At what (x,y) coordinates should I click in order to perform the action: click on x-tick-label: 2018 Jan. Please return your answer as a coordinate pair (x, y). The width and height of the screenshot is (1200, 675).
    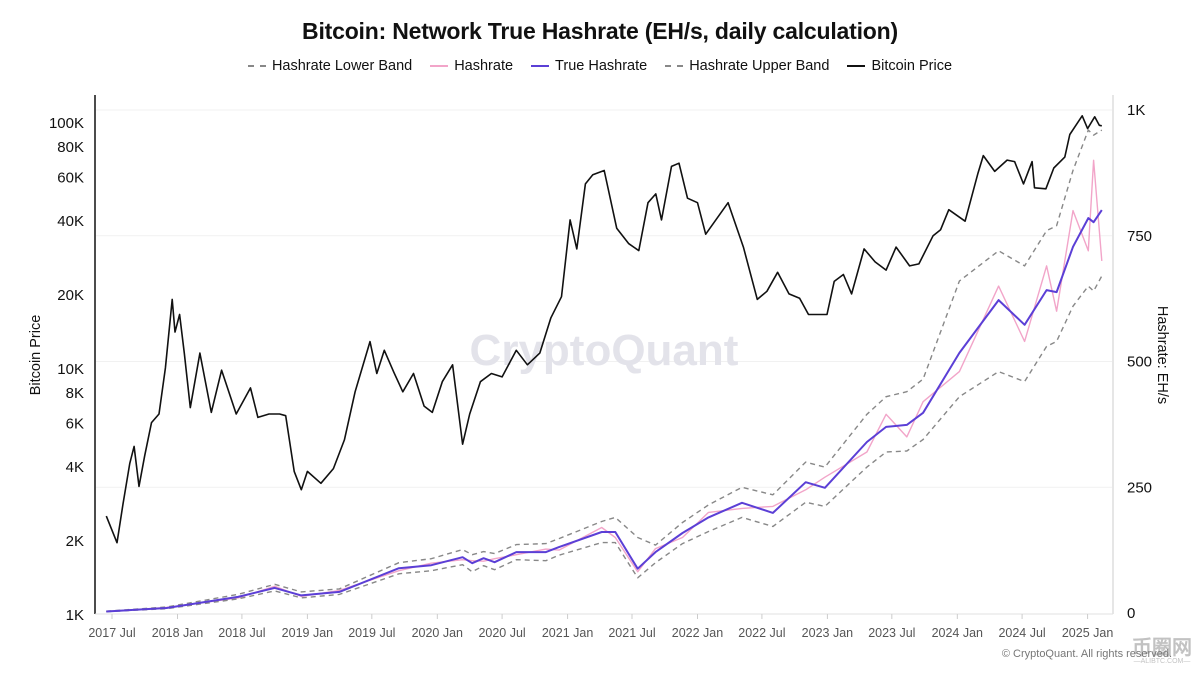
    Looking at the image, I should click on (177, 633).